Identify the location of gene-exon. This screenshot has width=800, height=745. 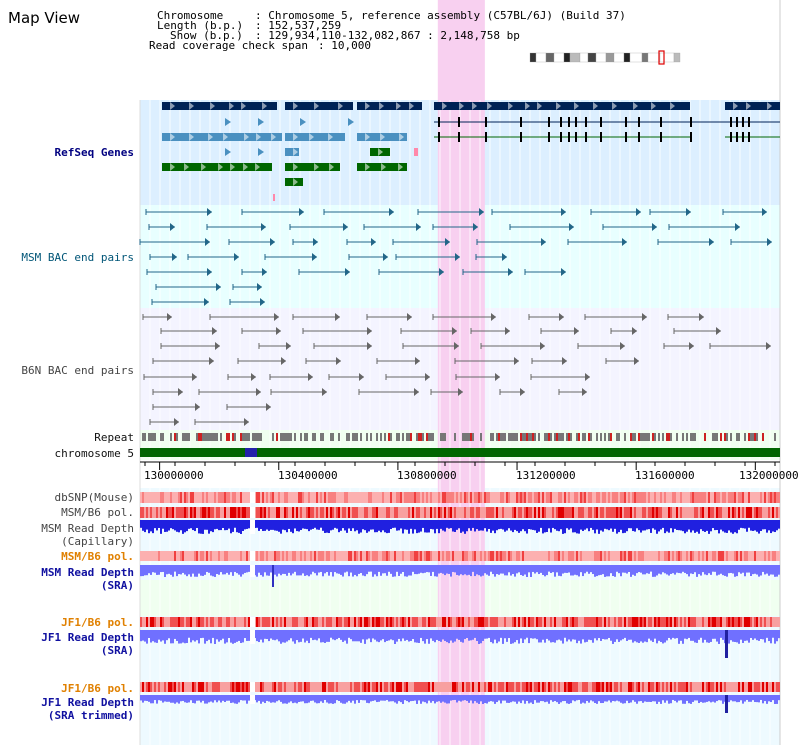
(439, 137).